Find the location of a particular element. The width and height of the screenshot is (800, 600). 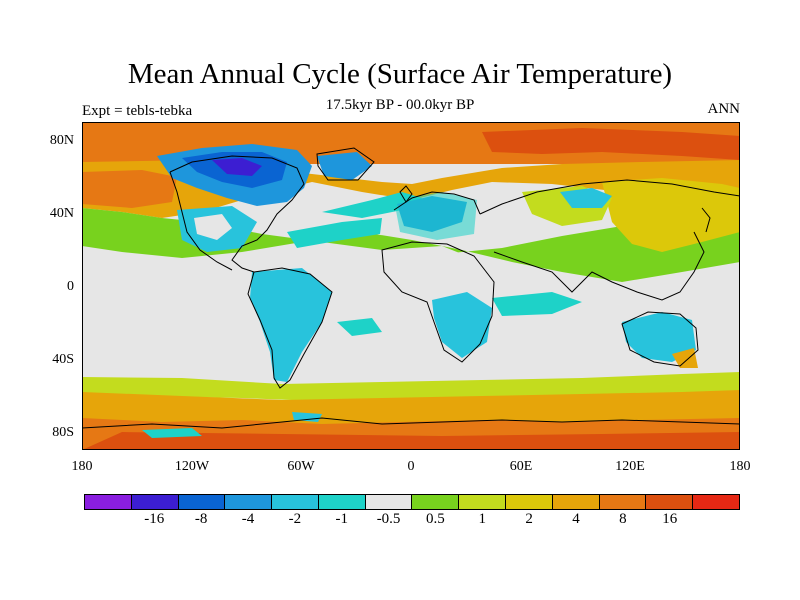

season-label: ANN is located at coordinates (724, 109).